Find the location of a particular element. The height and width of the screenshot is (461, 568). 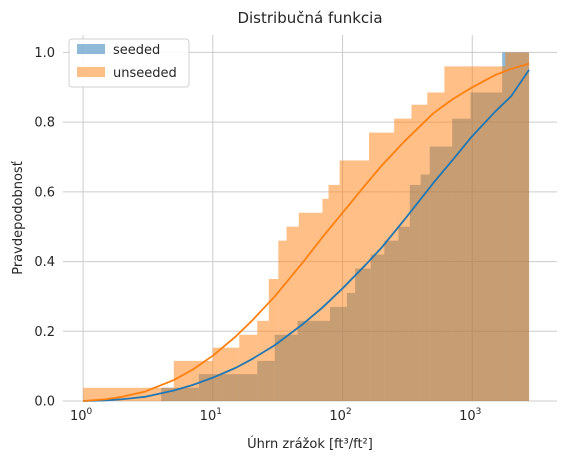

y-tick-labels: 0.0 0.2 0.4 0.6 0.8 1.0 is located at coordinates (44, 228).